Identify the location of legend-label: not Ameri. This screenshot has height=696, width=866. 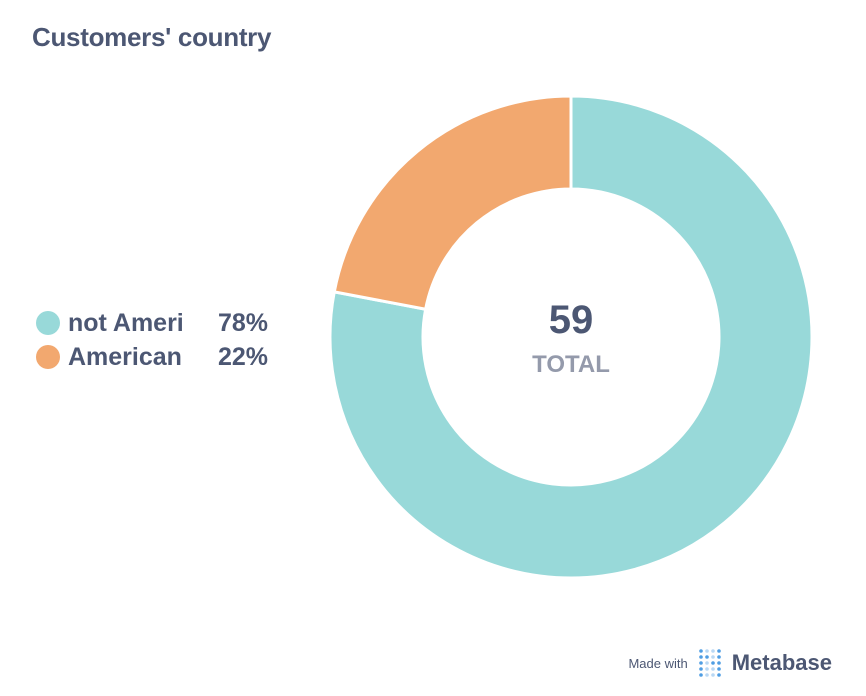
(126, 322).